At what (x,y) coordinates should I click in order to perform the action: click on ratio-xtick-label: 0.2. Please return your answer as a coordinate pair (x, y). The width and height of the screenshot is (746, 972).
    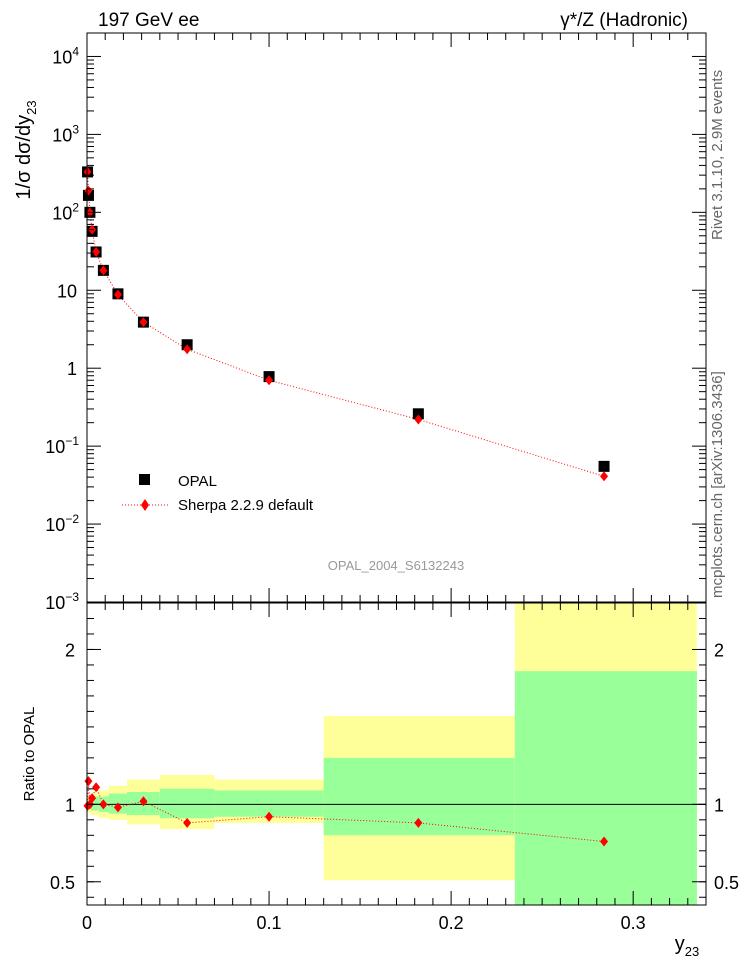
    Looking at the image, I should click on (451, 923).